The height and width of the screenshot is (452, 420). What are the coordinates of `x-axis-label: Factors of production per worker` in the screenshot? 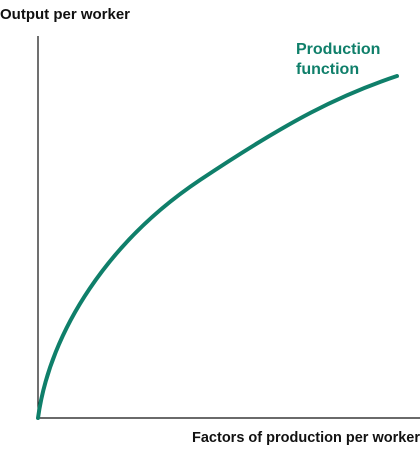 It's located at (306, 438).